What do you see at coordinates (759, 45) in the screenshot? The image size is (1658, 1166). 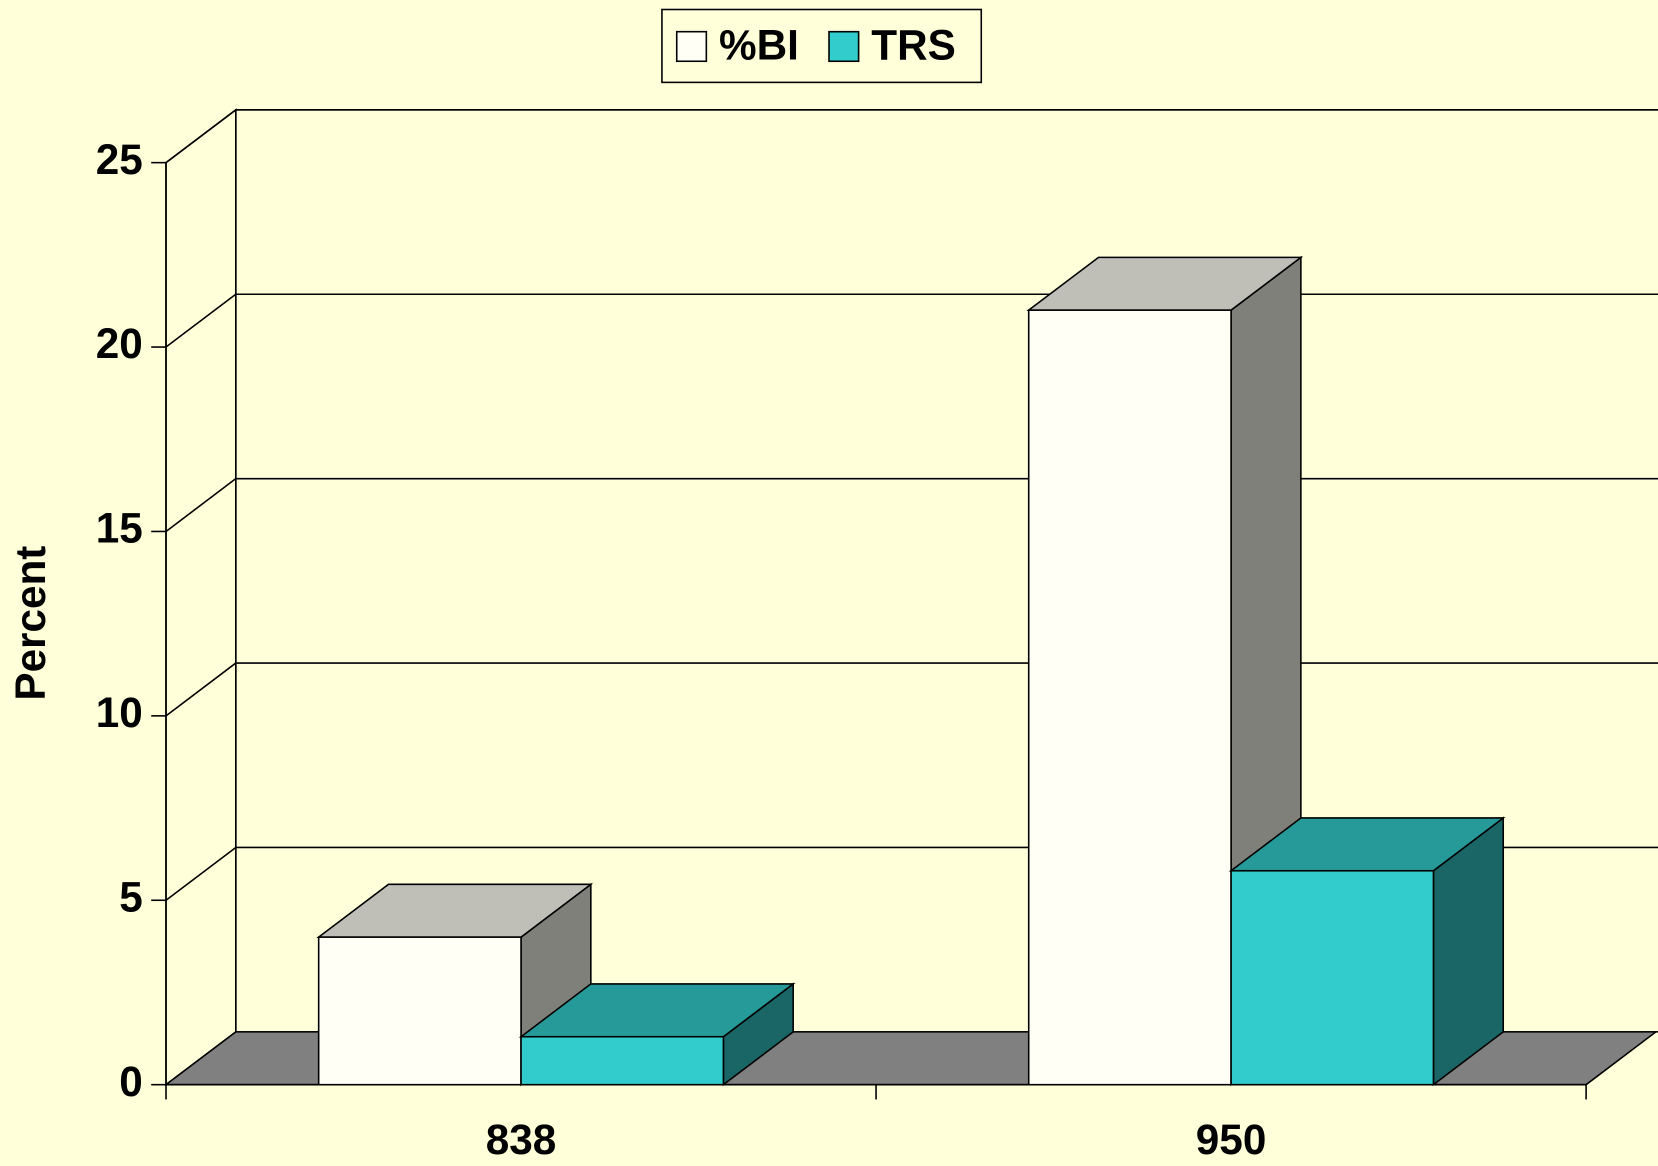 I see `legend-label: %BI` at bounding box center [759, 45].